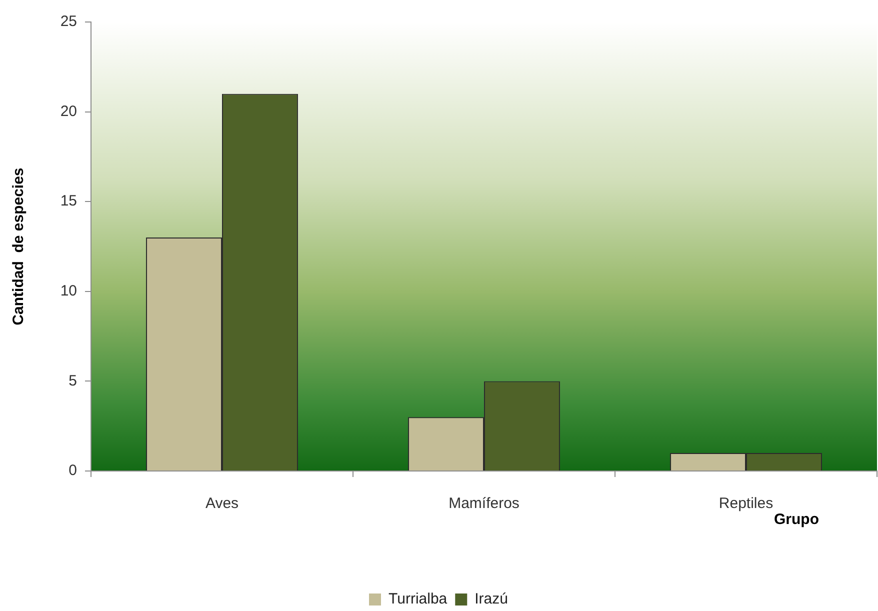 The width and height of the screenshot is (878, 611). I want to click on y-axis-title: Cantidad de especies, so click(19, 247).